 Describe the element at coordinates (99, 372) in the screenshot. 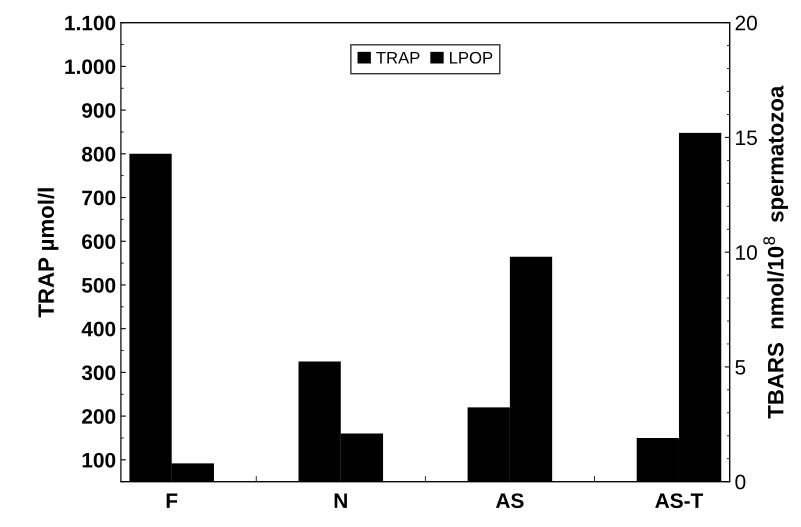

I see `y-tick-label: 300` at that location.